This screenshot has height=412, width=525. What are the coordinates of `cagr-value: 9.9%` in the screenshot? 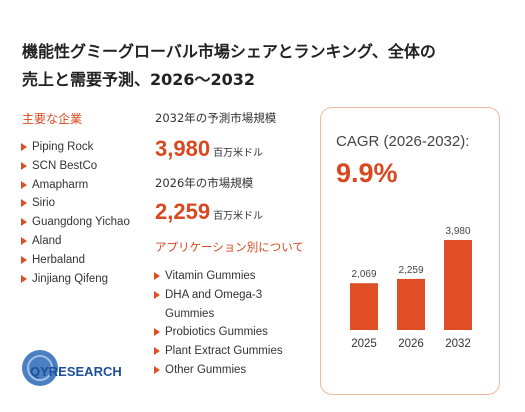 It's located at (367, 173).